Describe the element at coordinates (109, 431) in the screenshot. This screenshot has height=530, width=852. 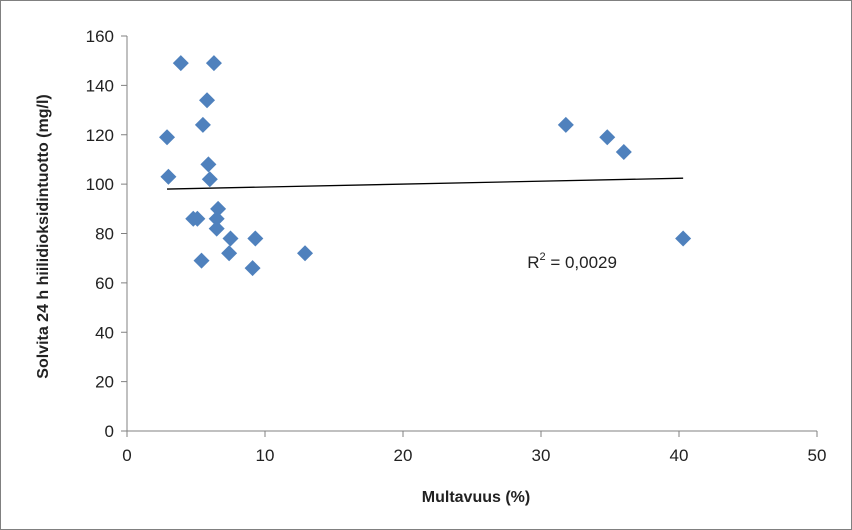
I see `y-tick-label: 0` at that location.